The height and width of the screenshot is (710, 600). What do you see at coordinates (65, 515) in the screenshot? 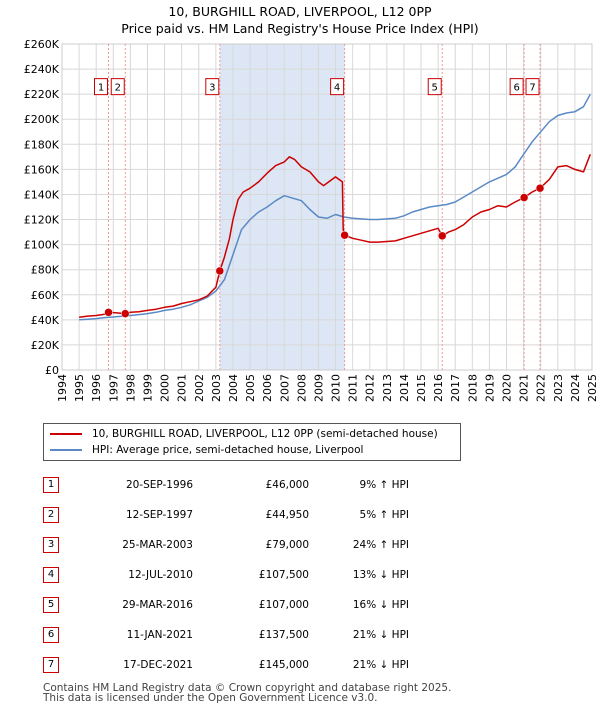
I see `sale-number-cell: 2` at bounding box center [65, 515].